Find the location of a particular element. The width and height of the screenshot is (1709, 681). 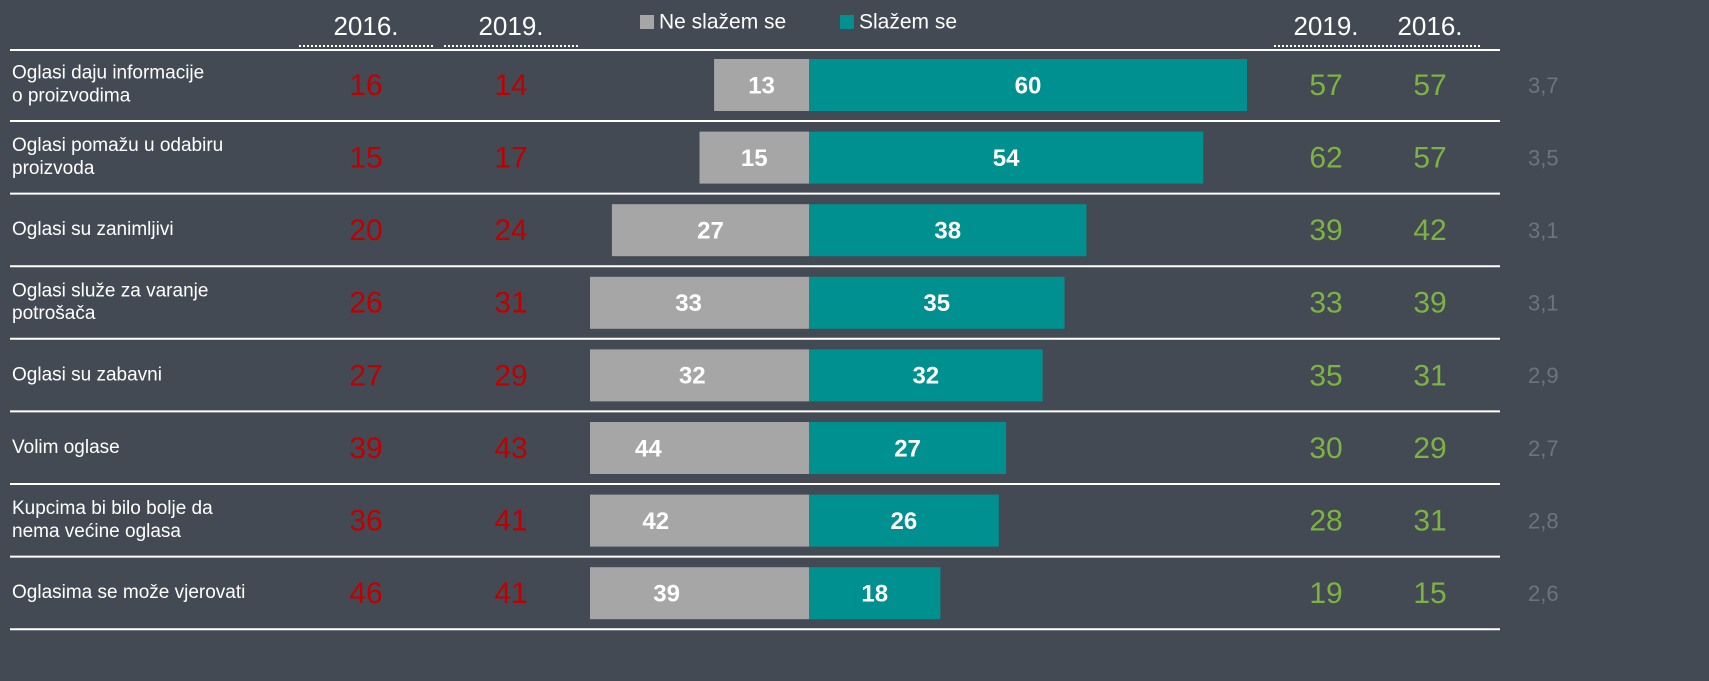

bar-label: 60 is located at coordinates (1028, 85).